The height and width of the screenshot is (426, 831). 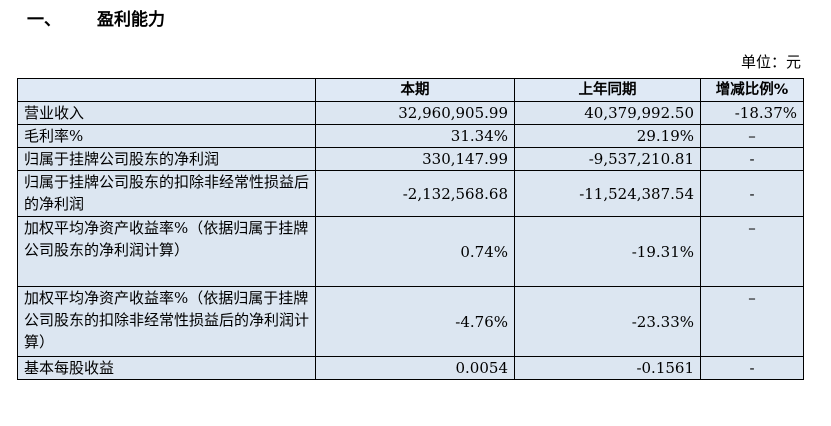 I want to click on table-header-row: 本期 上年同期 增减比例%, so click(x=410, y=90).